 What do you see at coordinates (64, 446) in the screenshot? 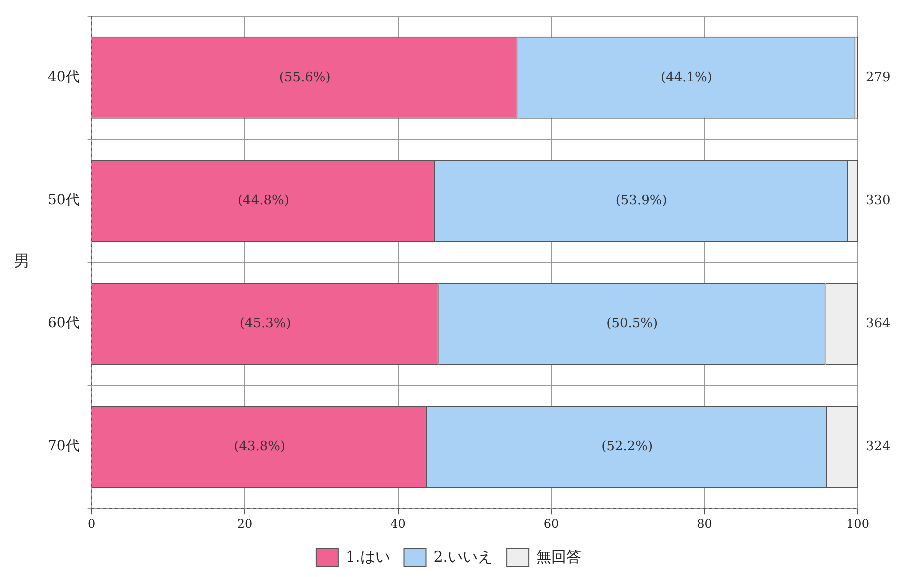
I see `y-tick-label: 70代` at bounding box center [64, 446].